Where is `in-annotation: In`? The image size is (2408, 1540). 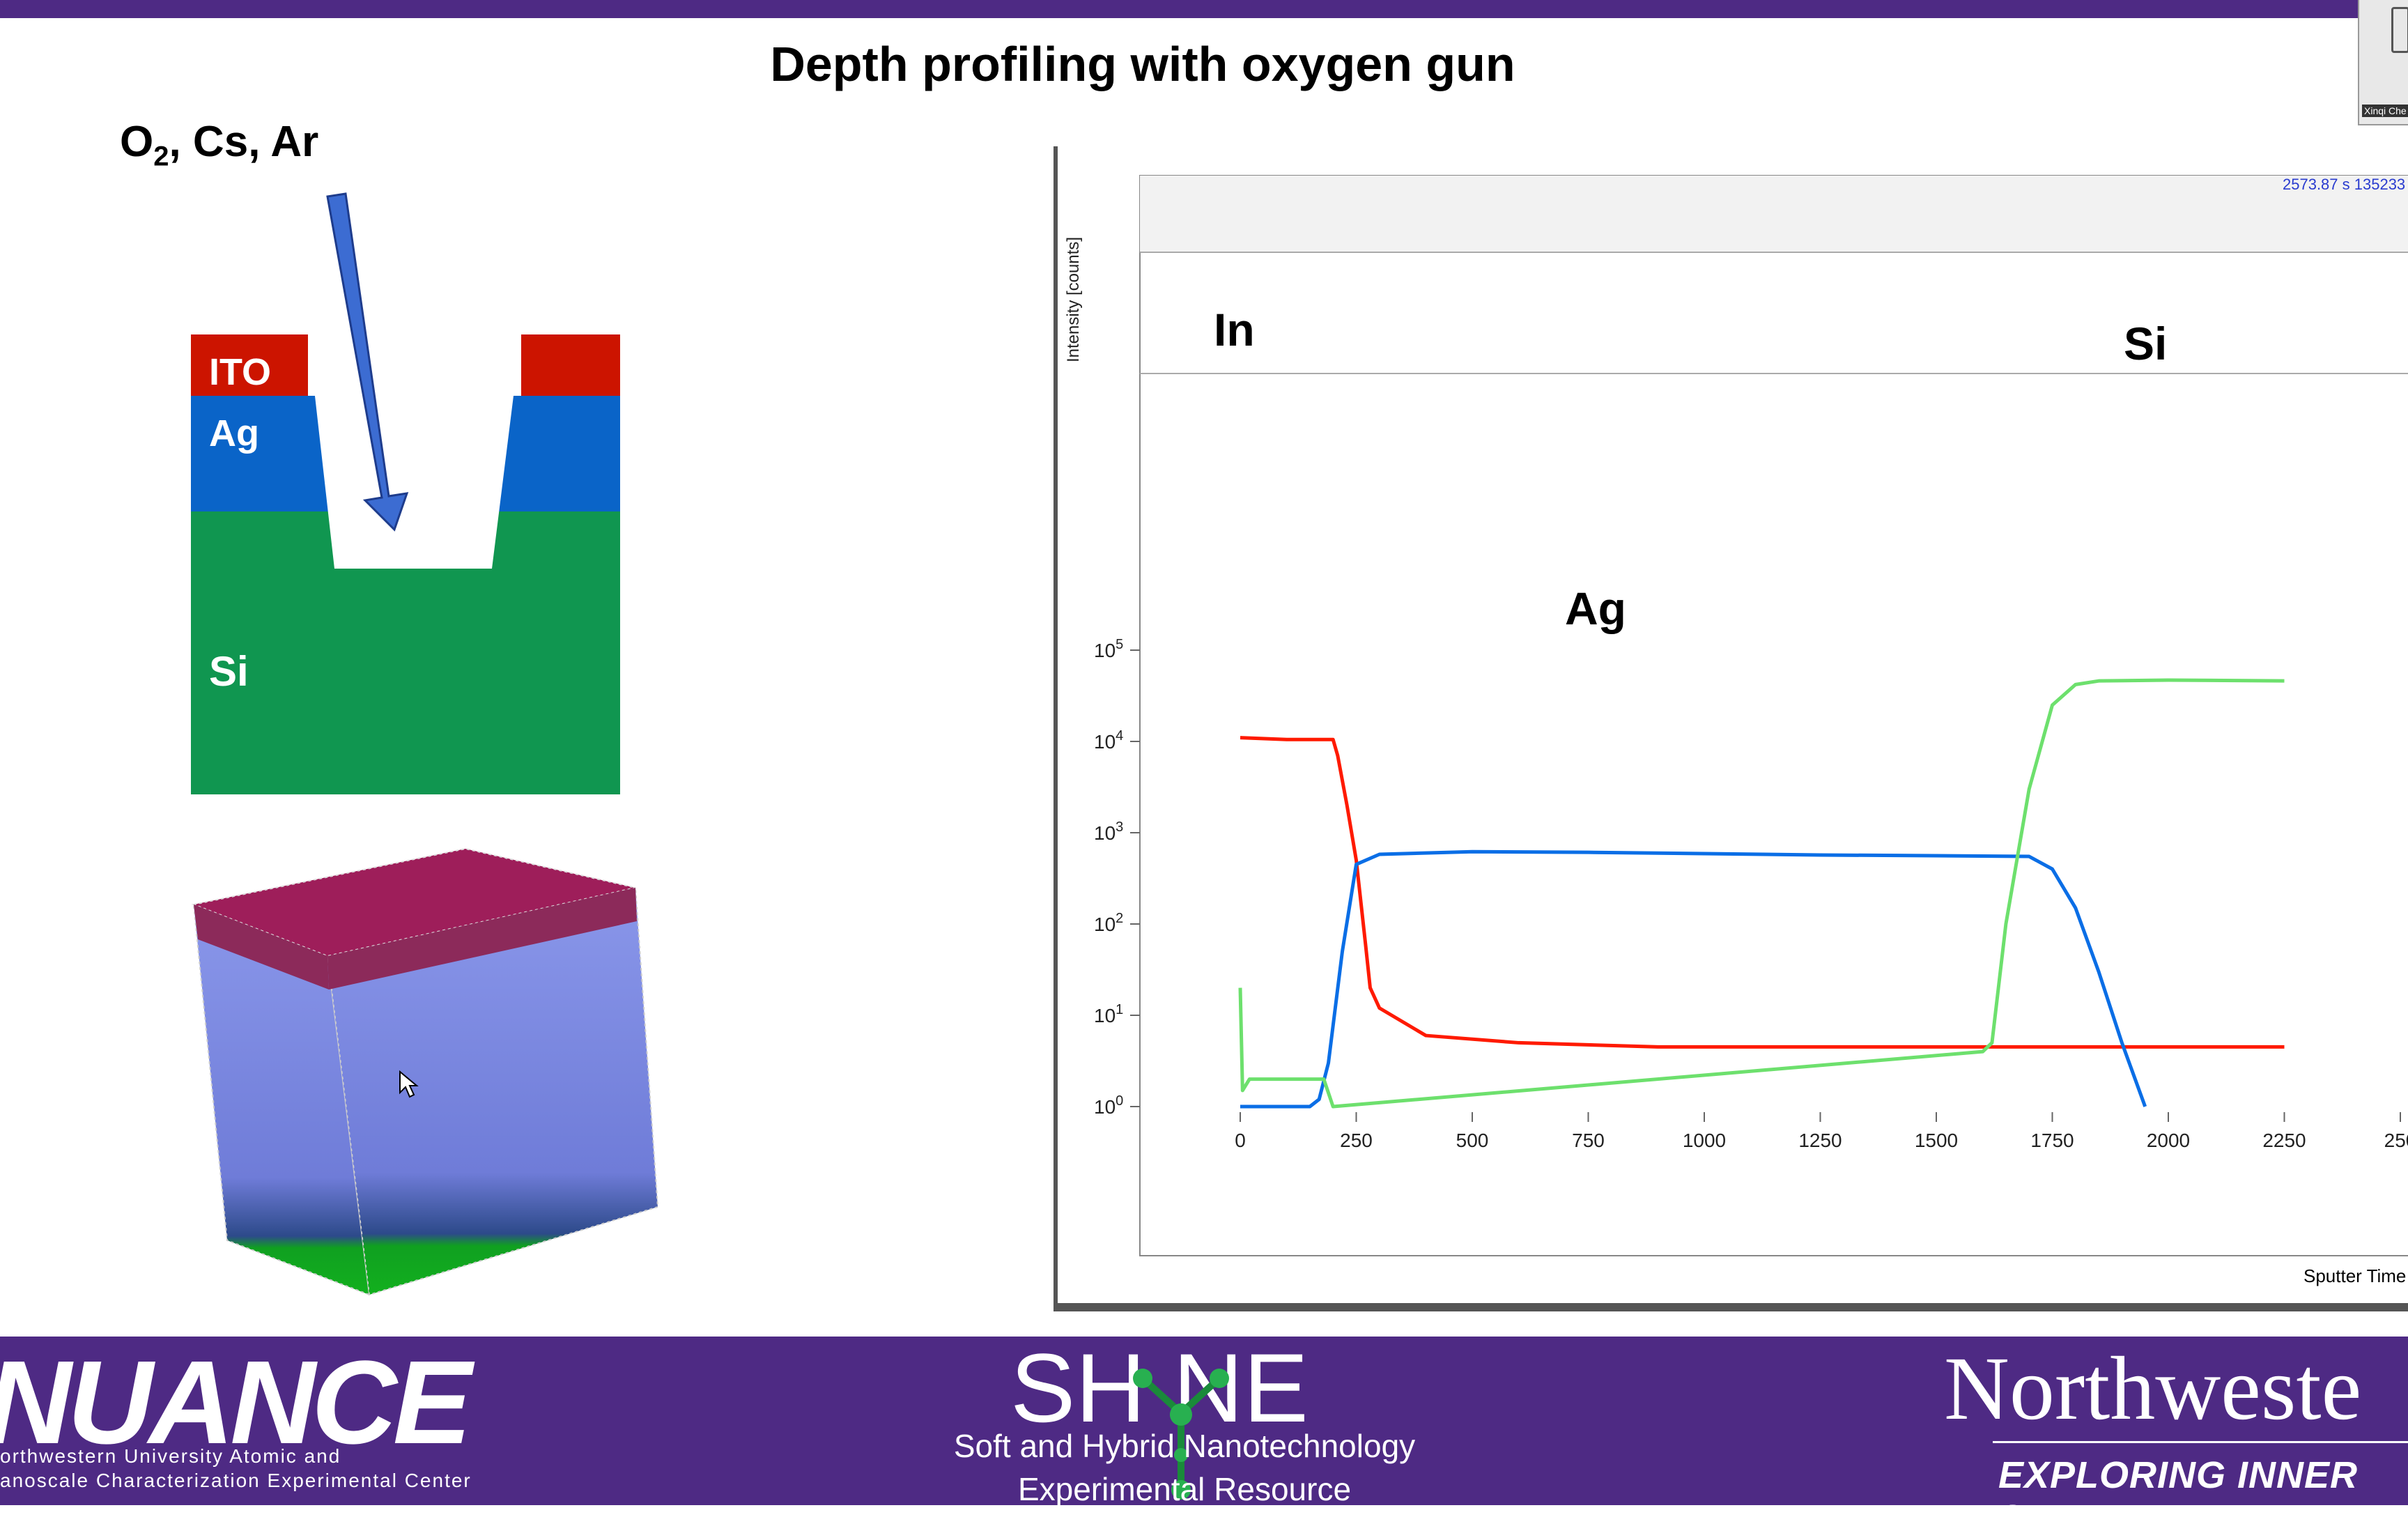
in-annotation: In is located at coordinates (1234, 329).